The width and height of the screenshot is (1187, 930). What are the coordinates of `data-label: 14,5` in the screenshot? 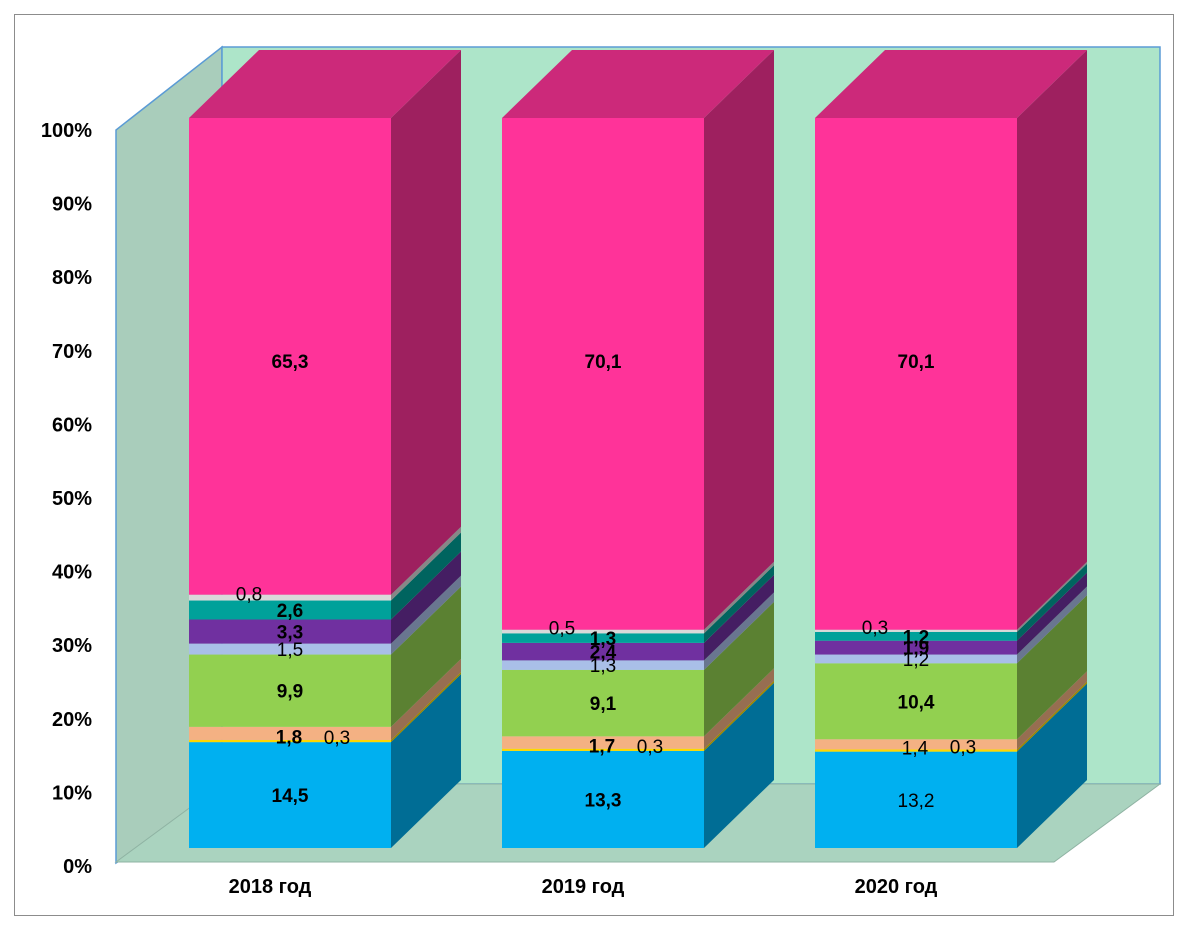 It's located at (290, 796).